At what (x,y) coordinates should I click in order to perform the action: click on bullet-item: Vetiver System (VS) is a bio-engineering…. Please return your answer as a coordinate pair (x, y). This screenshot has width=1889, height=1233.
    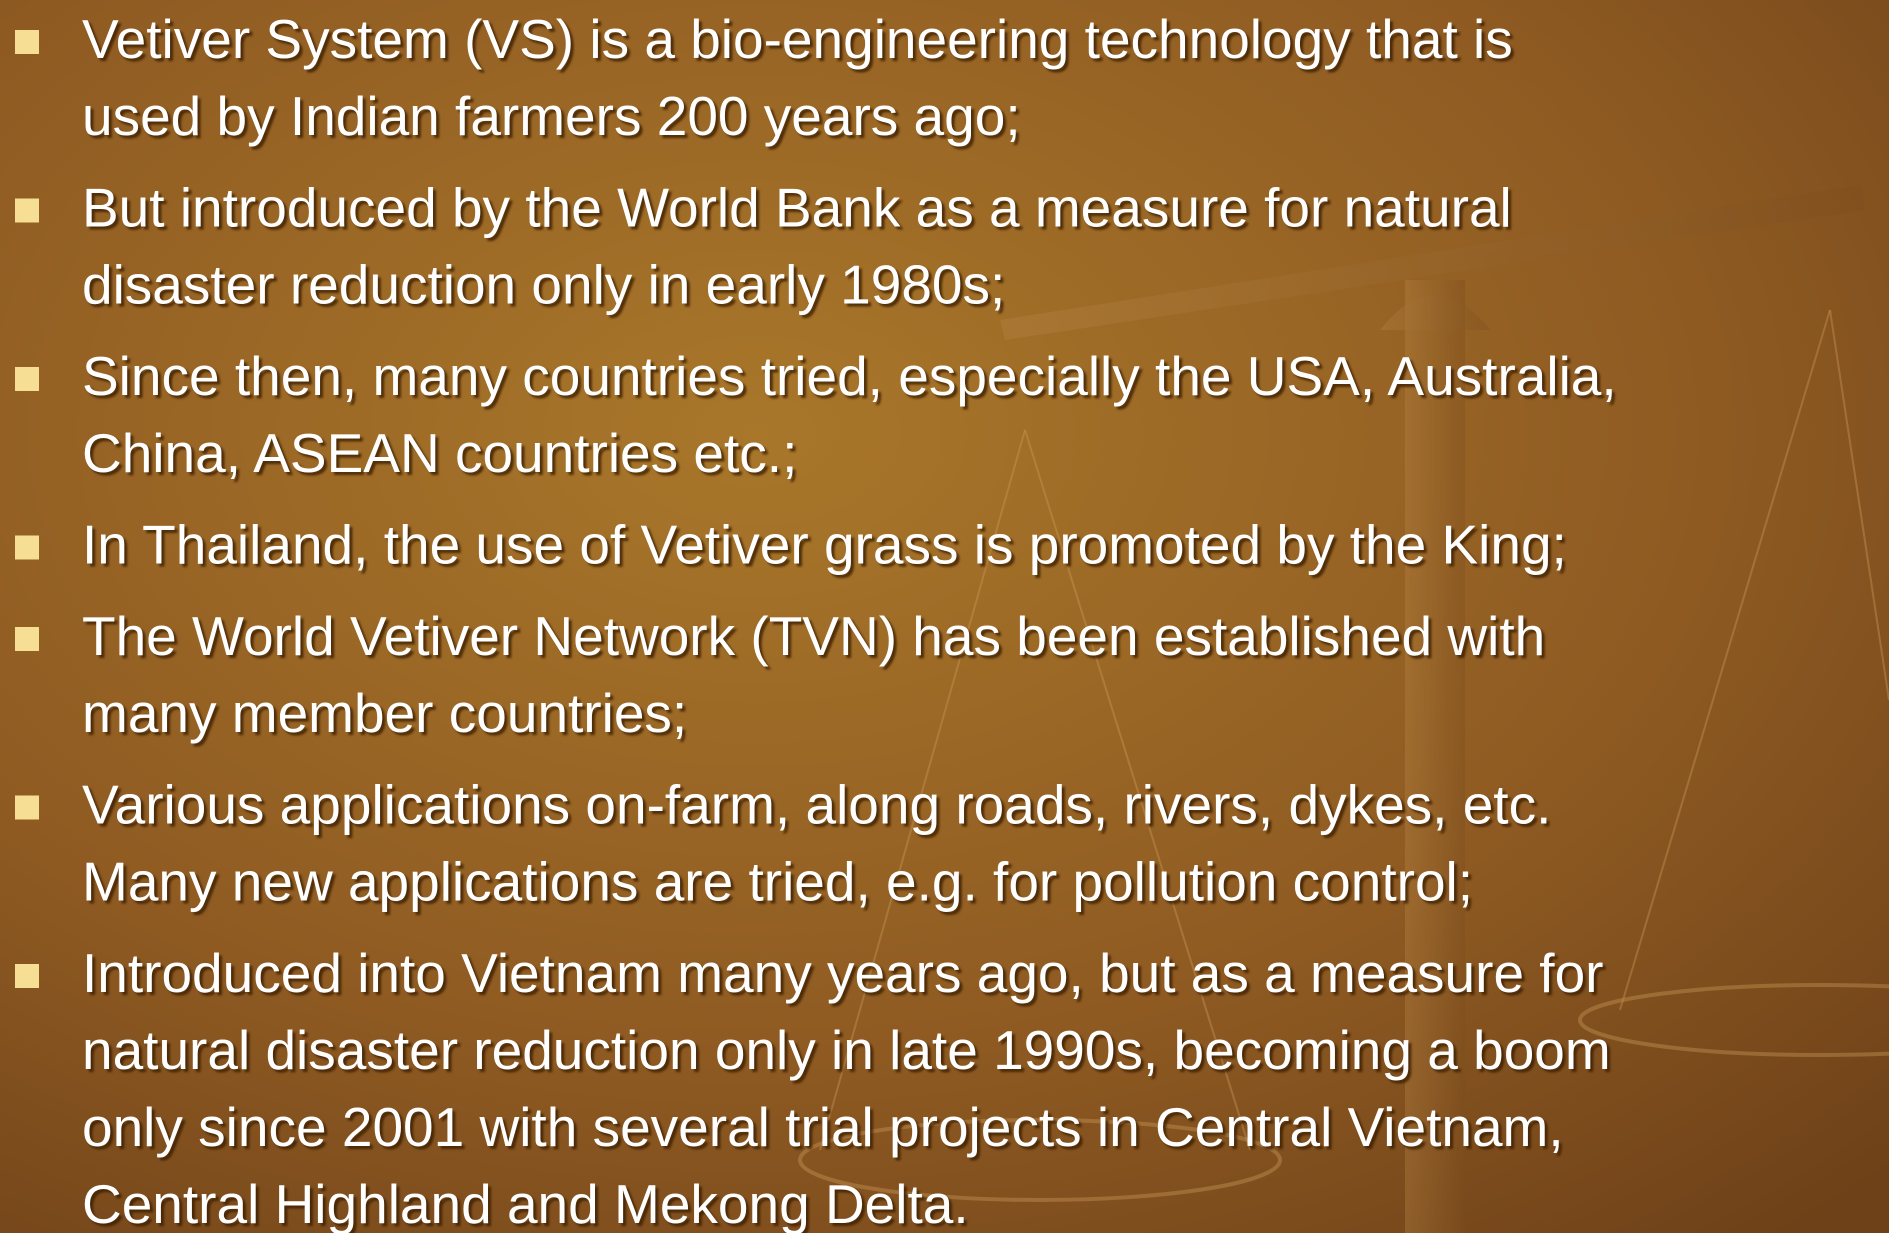
    Looking at the image, I should click on (764, 77).